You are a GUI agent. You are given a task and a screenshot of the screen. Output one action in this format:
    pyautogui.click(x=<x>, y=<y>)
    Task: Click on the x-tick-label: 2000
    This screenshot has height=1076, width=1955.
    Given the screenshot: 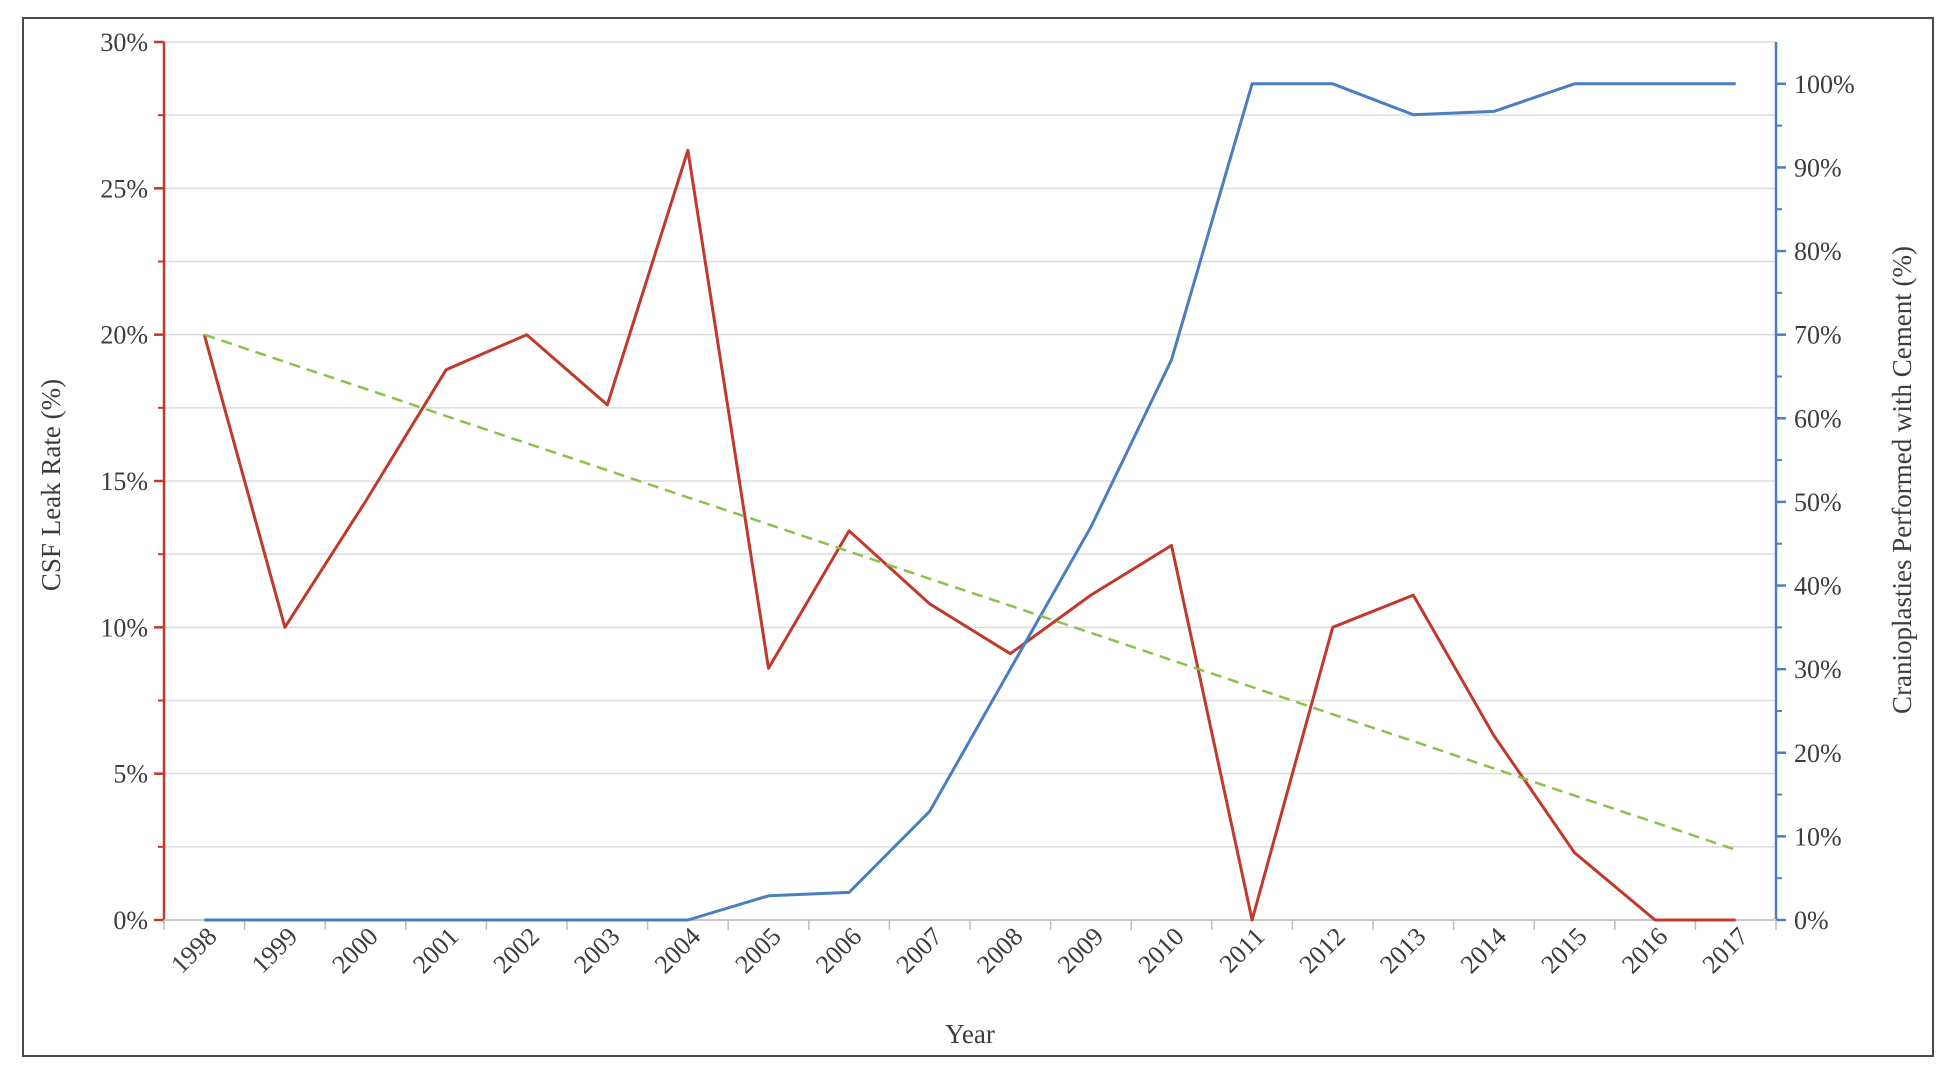 What is the action you would take?
    pyautogui.click(x=354, y=950)
    